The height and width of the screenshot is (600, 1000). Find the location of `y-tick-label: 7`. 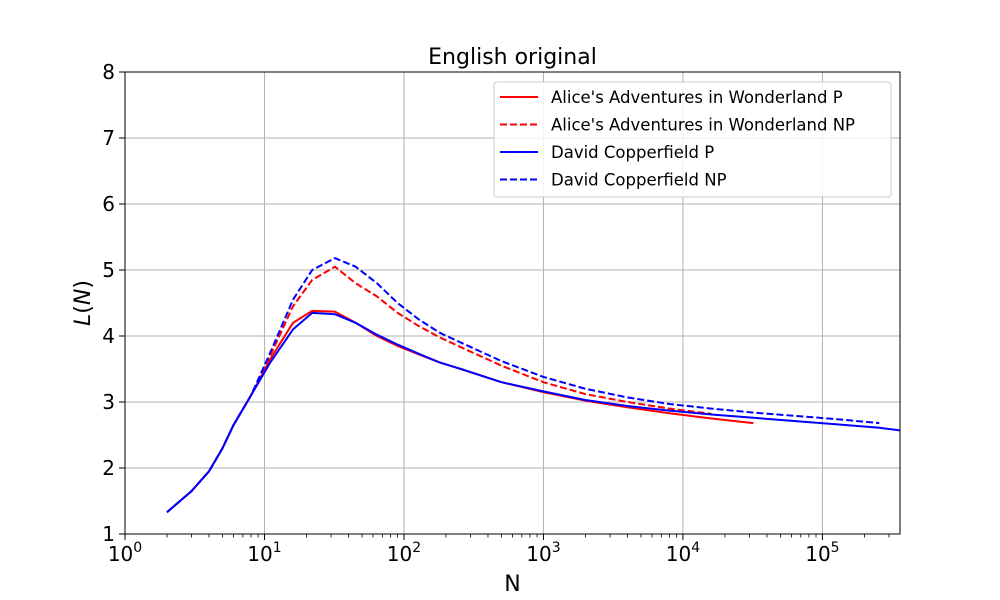

y-tick-label: 7 is located at coordinates (108, 138).